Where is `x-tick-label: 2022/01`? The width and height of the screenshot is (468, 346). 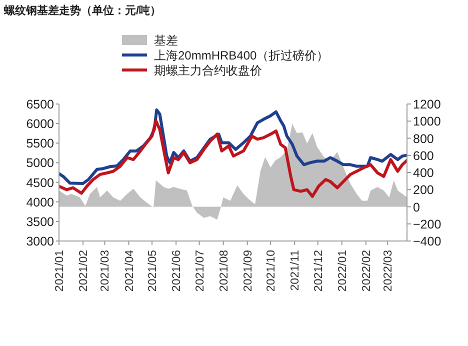 x-tick-label: 2022/01 is located at coordinates (342, 271).